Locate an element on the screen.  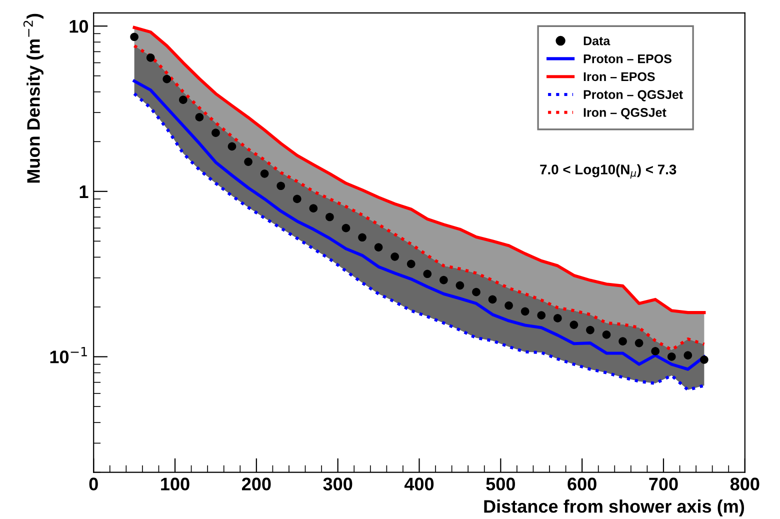
x-tick-label: 300 is located at coordinates (337, 484).